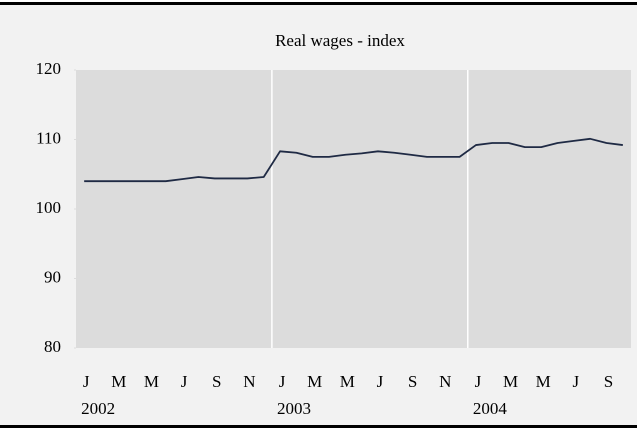  What do you see at coordinates (490, 408) in the screenshot?
I see `year-label: 2004` at bounding box center [490, 408].